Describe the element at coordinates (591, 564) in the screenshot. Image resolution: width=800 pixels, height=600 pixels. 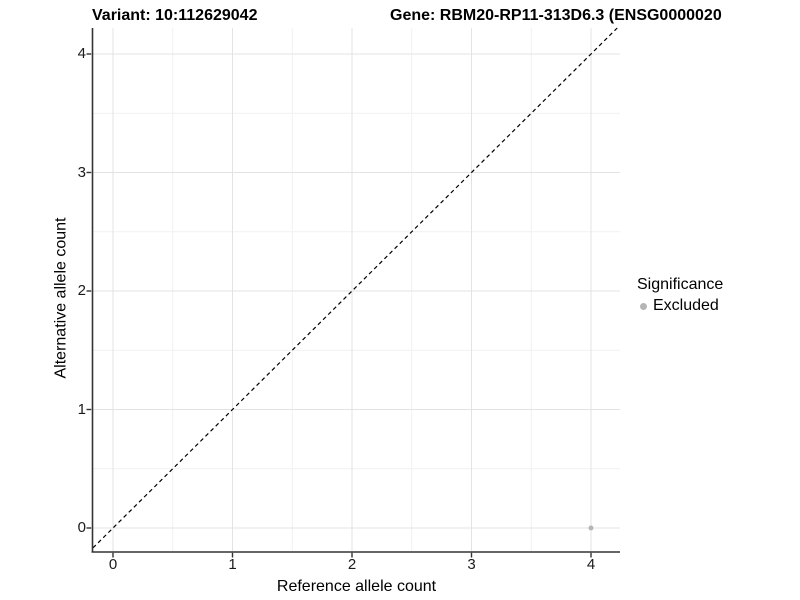
I see `x-tick-label: 4` at that location.